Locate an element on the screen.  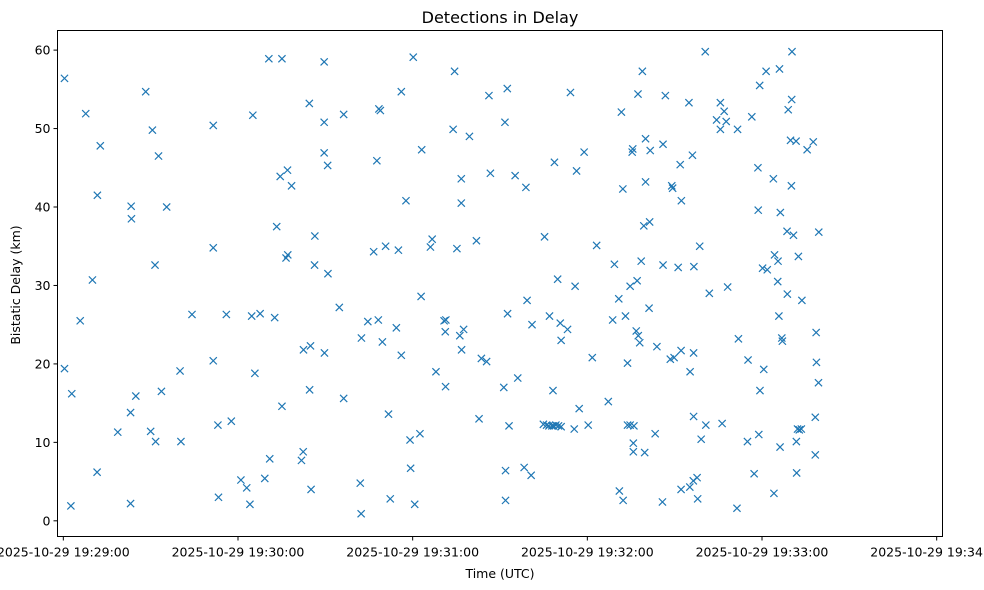
x-tick-label: 2025-10-29 19:32:00 is located at coordinates (587, 552).